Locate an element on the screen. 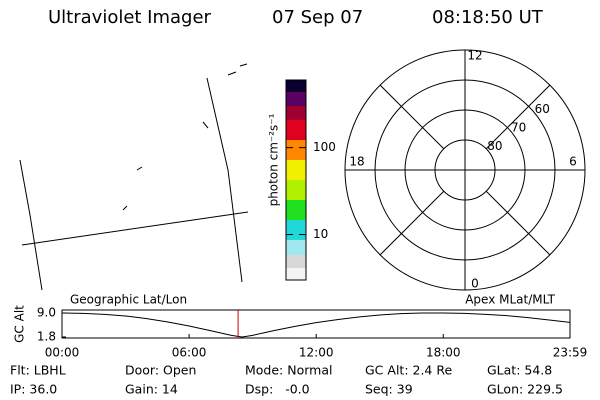  colorbar-label: photon cm⁻²s⁻¹ is located at coordinates (274, 159).